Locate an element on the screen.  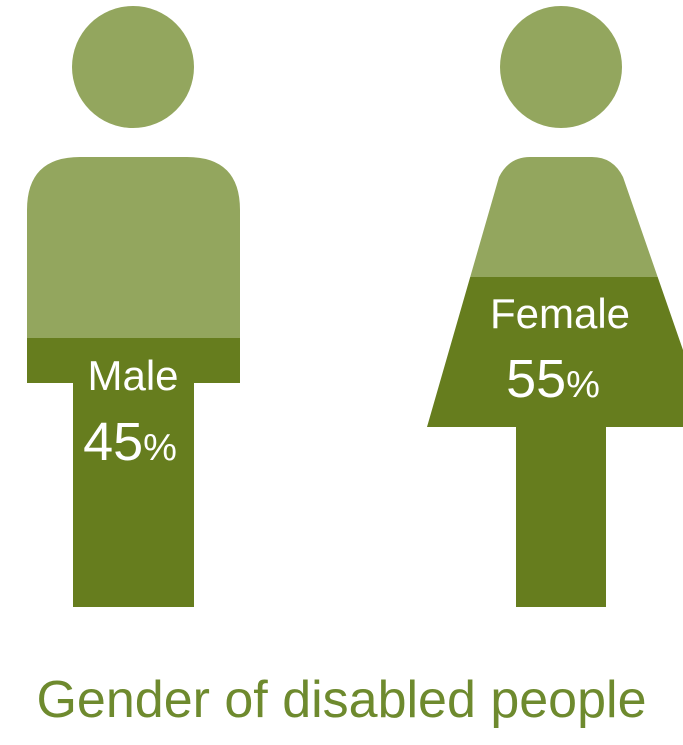
female-label: Female is located at coordinates (560, 313).